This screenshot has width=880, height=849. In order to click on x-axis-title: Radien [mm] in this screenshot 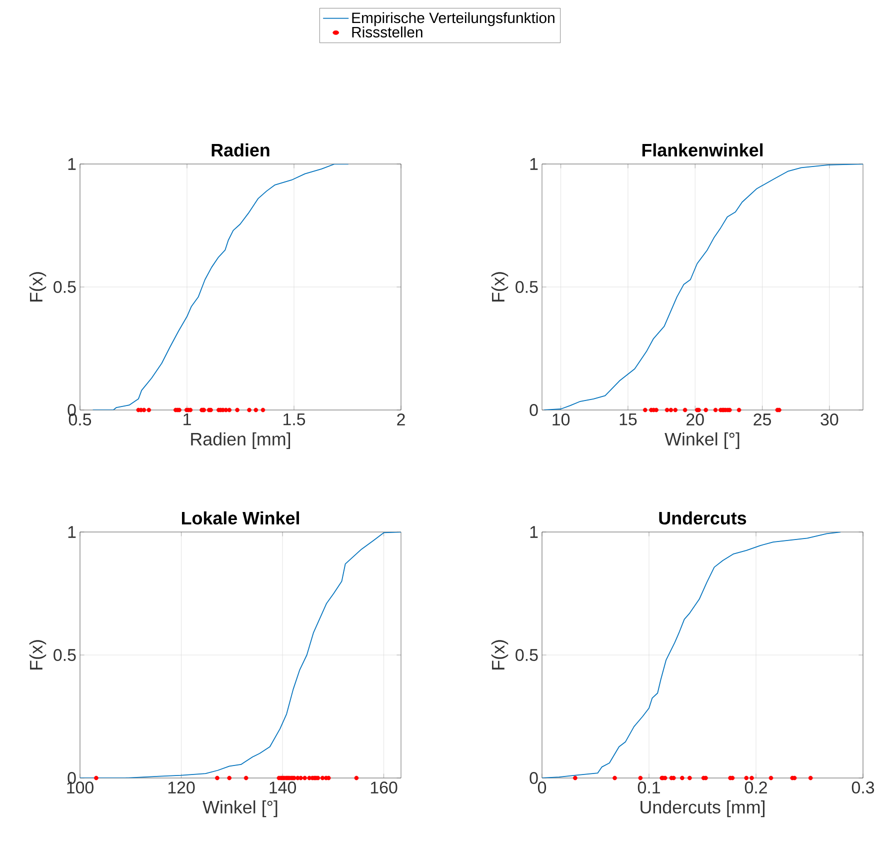, I will do `click(240, 441)`.